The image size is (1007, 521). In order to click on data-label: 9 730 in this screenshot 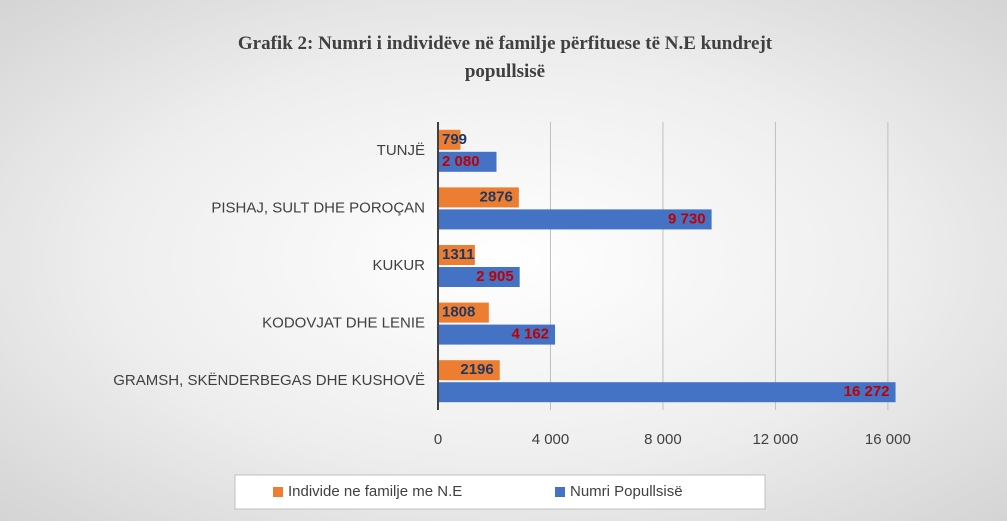, I will do `click(687, 218)`.